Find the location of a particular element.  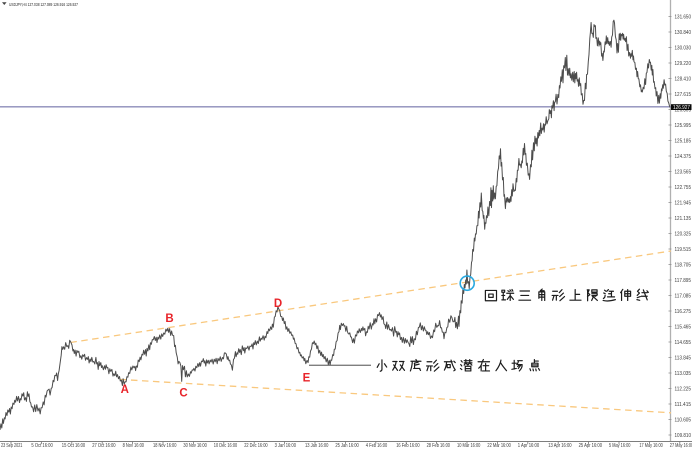

svg-text: A is located at coordinates (125, 390).